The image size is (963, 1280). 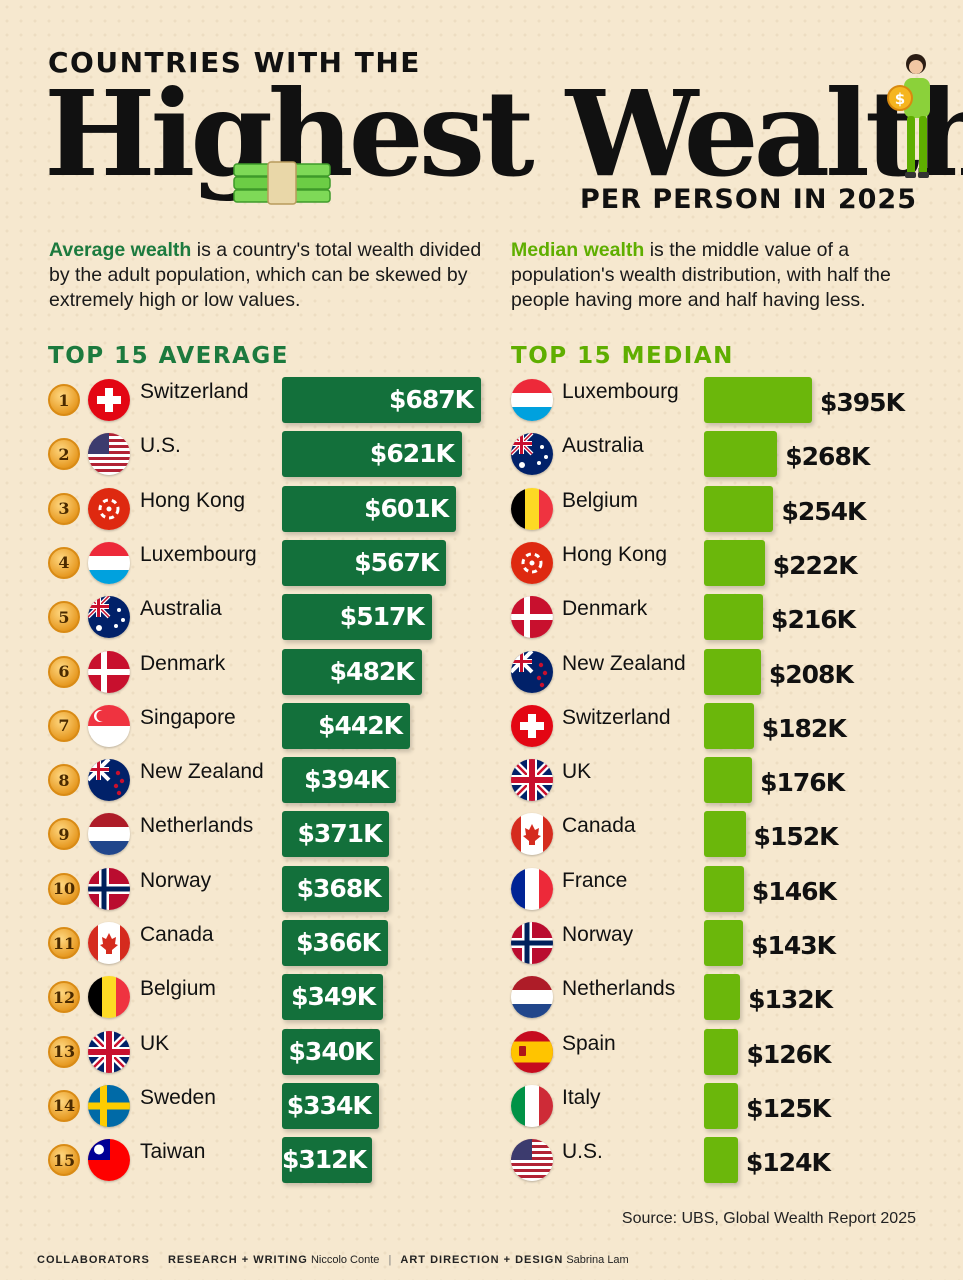 What do you see at coordinates (721, 1162) in the screenshot?
I see `chart-row: U.S. $124K` at bounding box center [721, 1162].